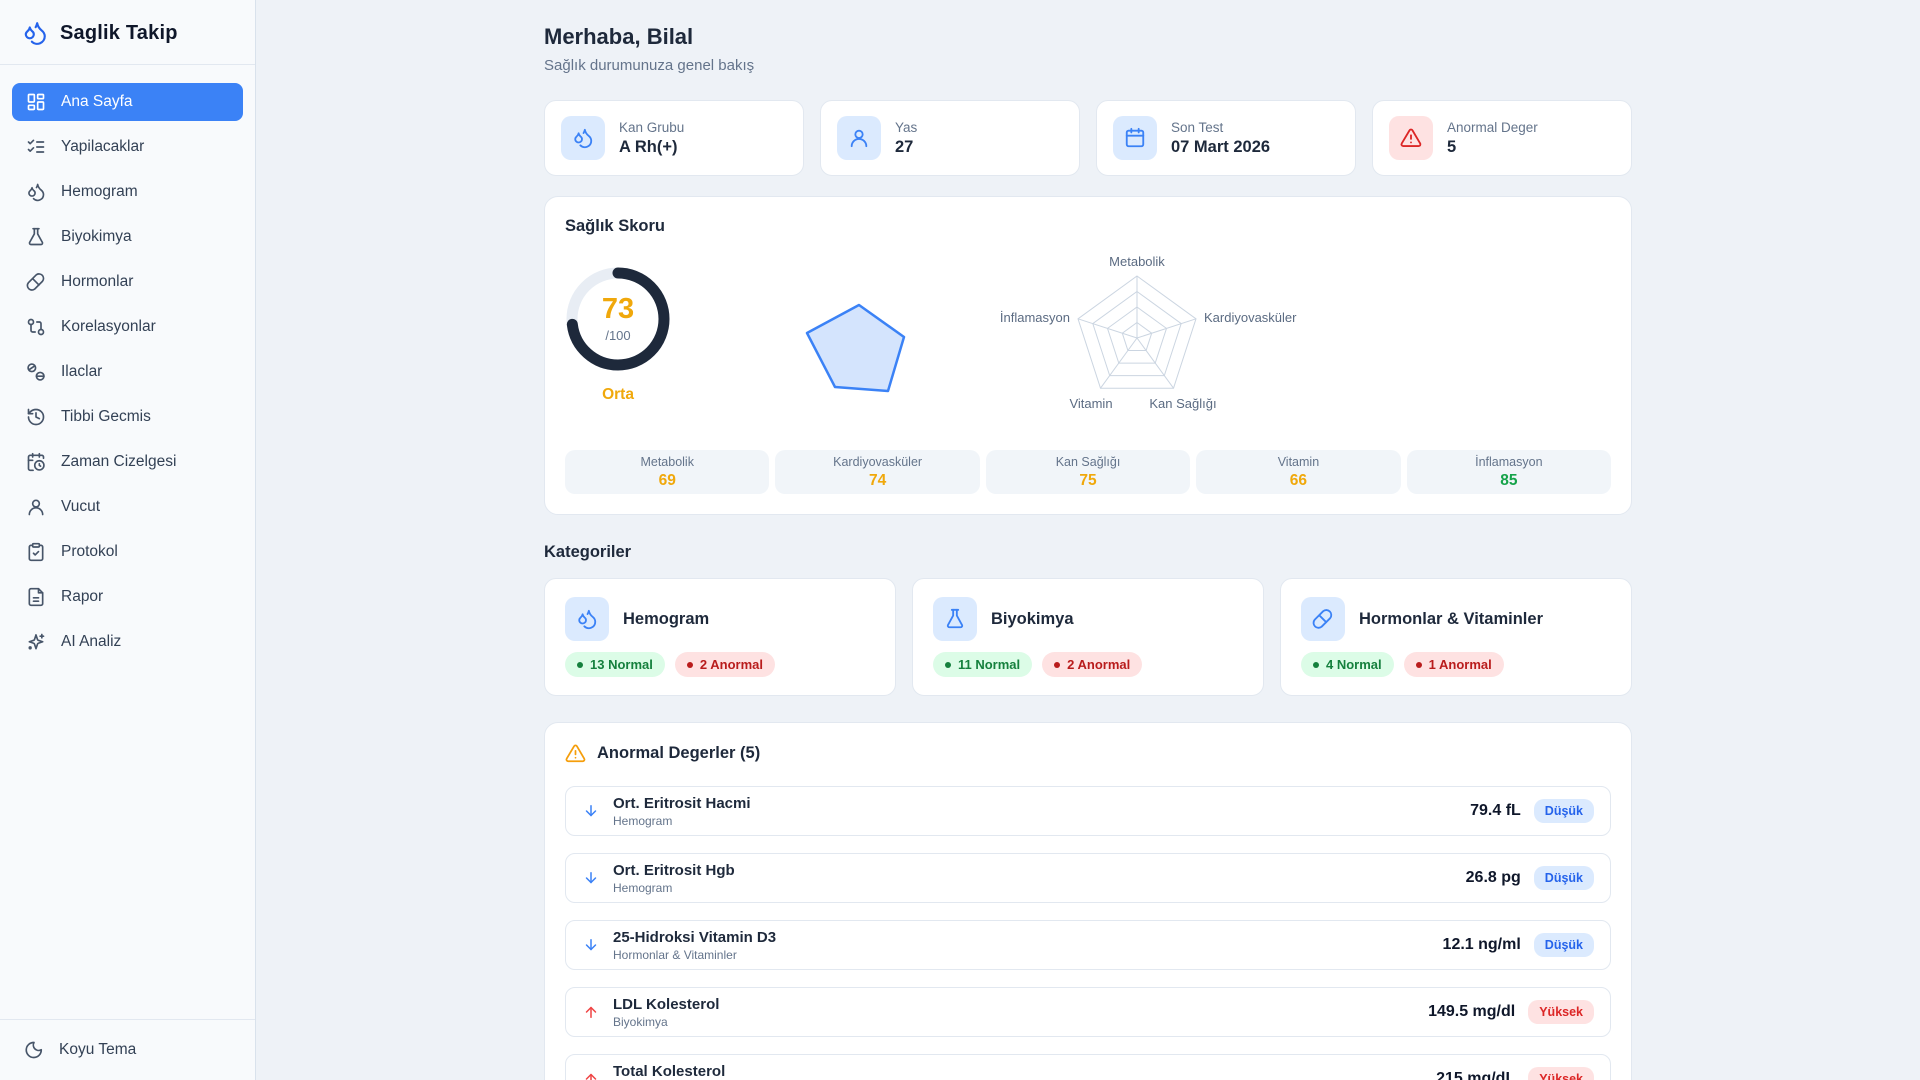  What do you see at coordinates (649, 65) in the screenshot?
I see `page-subtitle: Sağlık durumunuza genel bakış` at bounding box center [649, 65].